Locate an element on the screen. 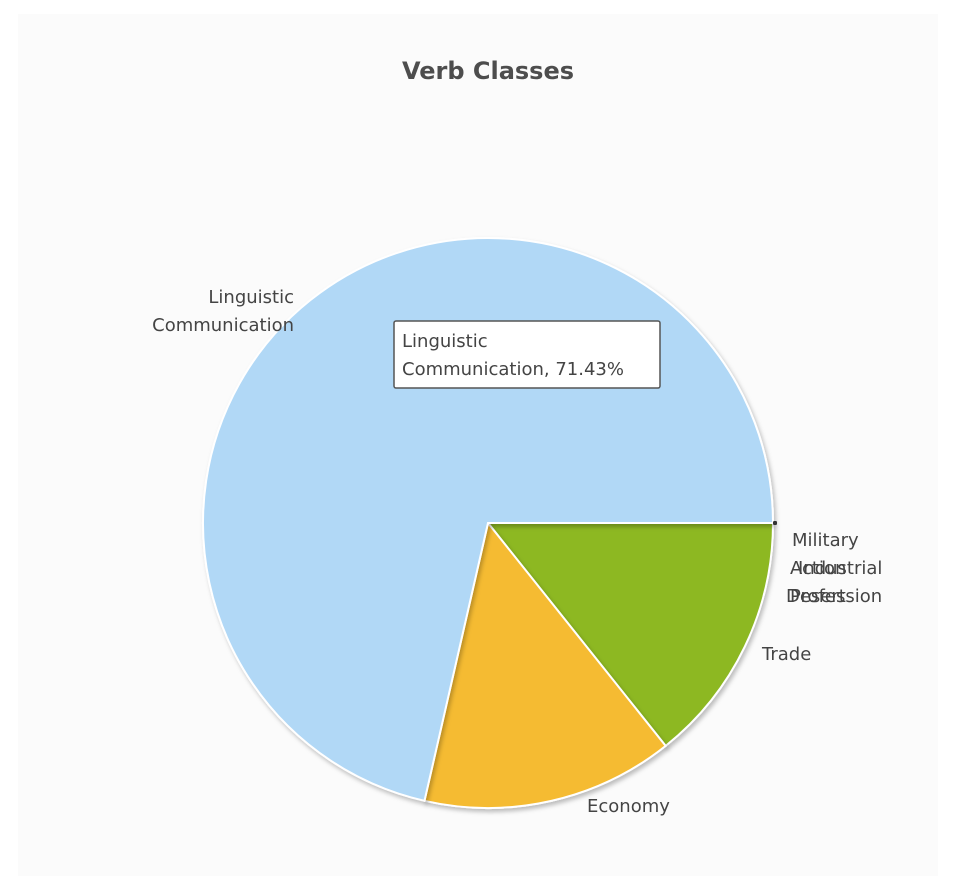 The width and height of the screenshot is (954, 886). chart-title: Verb Classes is located at coordinates (488, 71).